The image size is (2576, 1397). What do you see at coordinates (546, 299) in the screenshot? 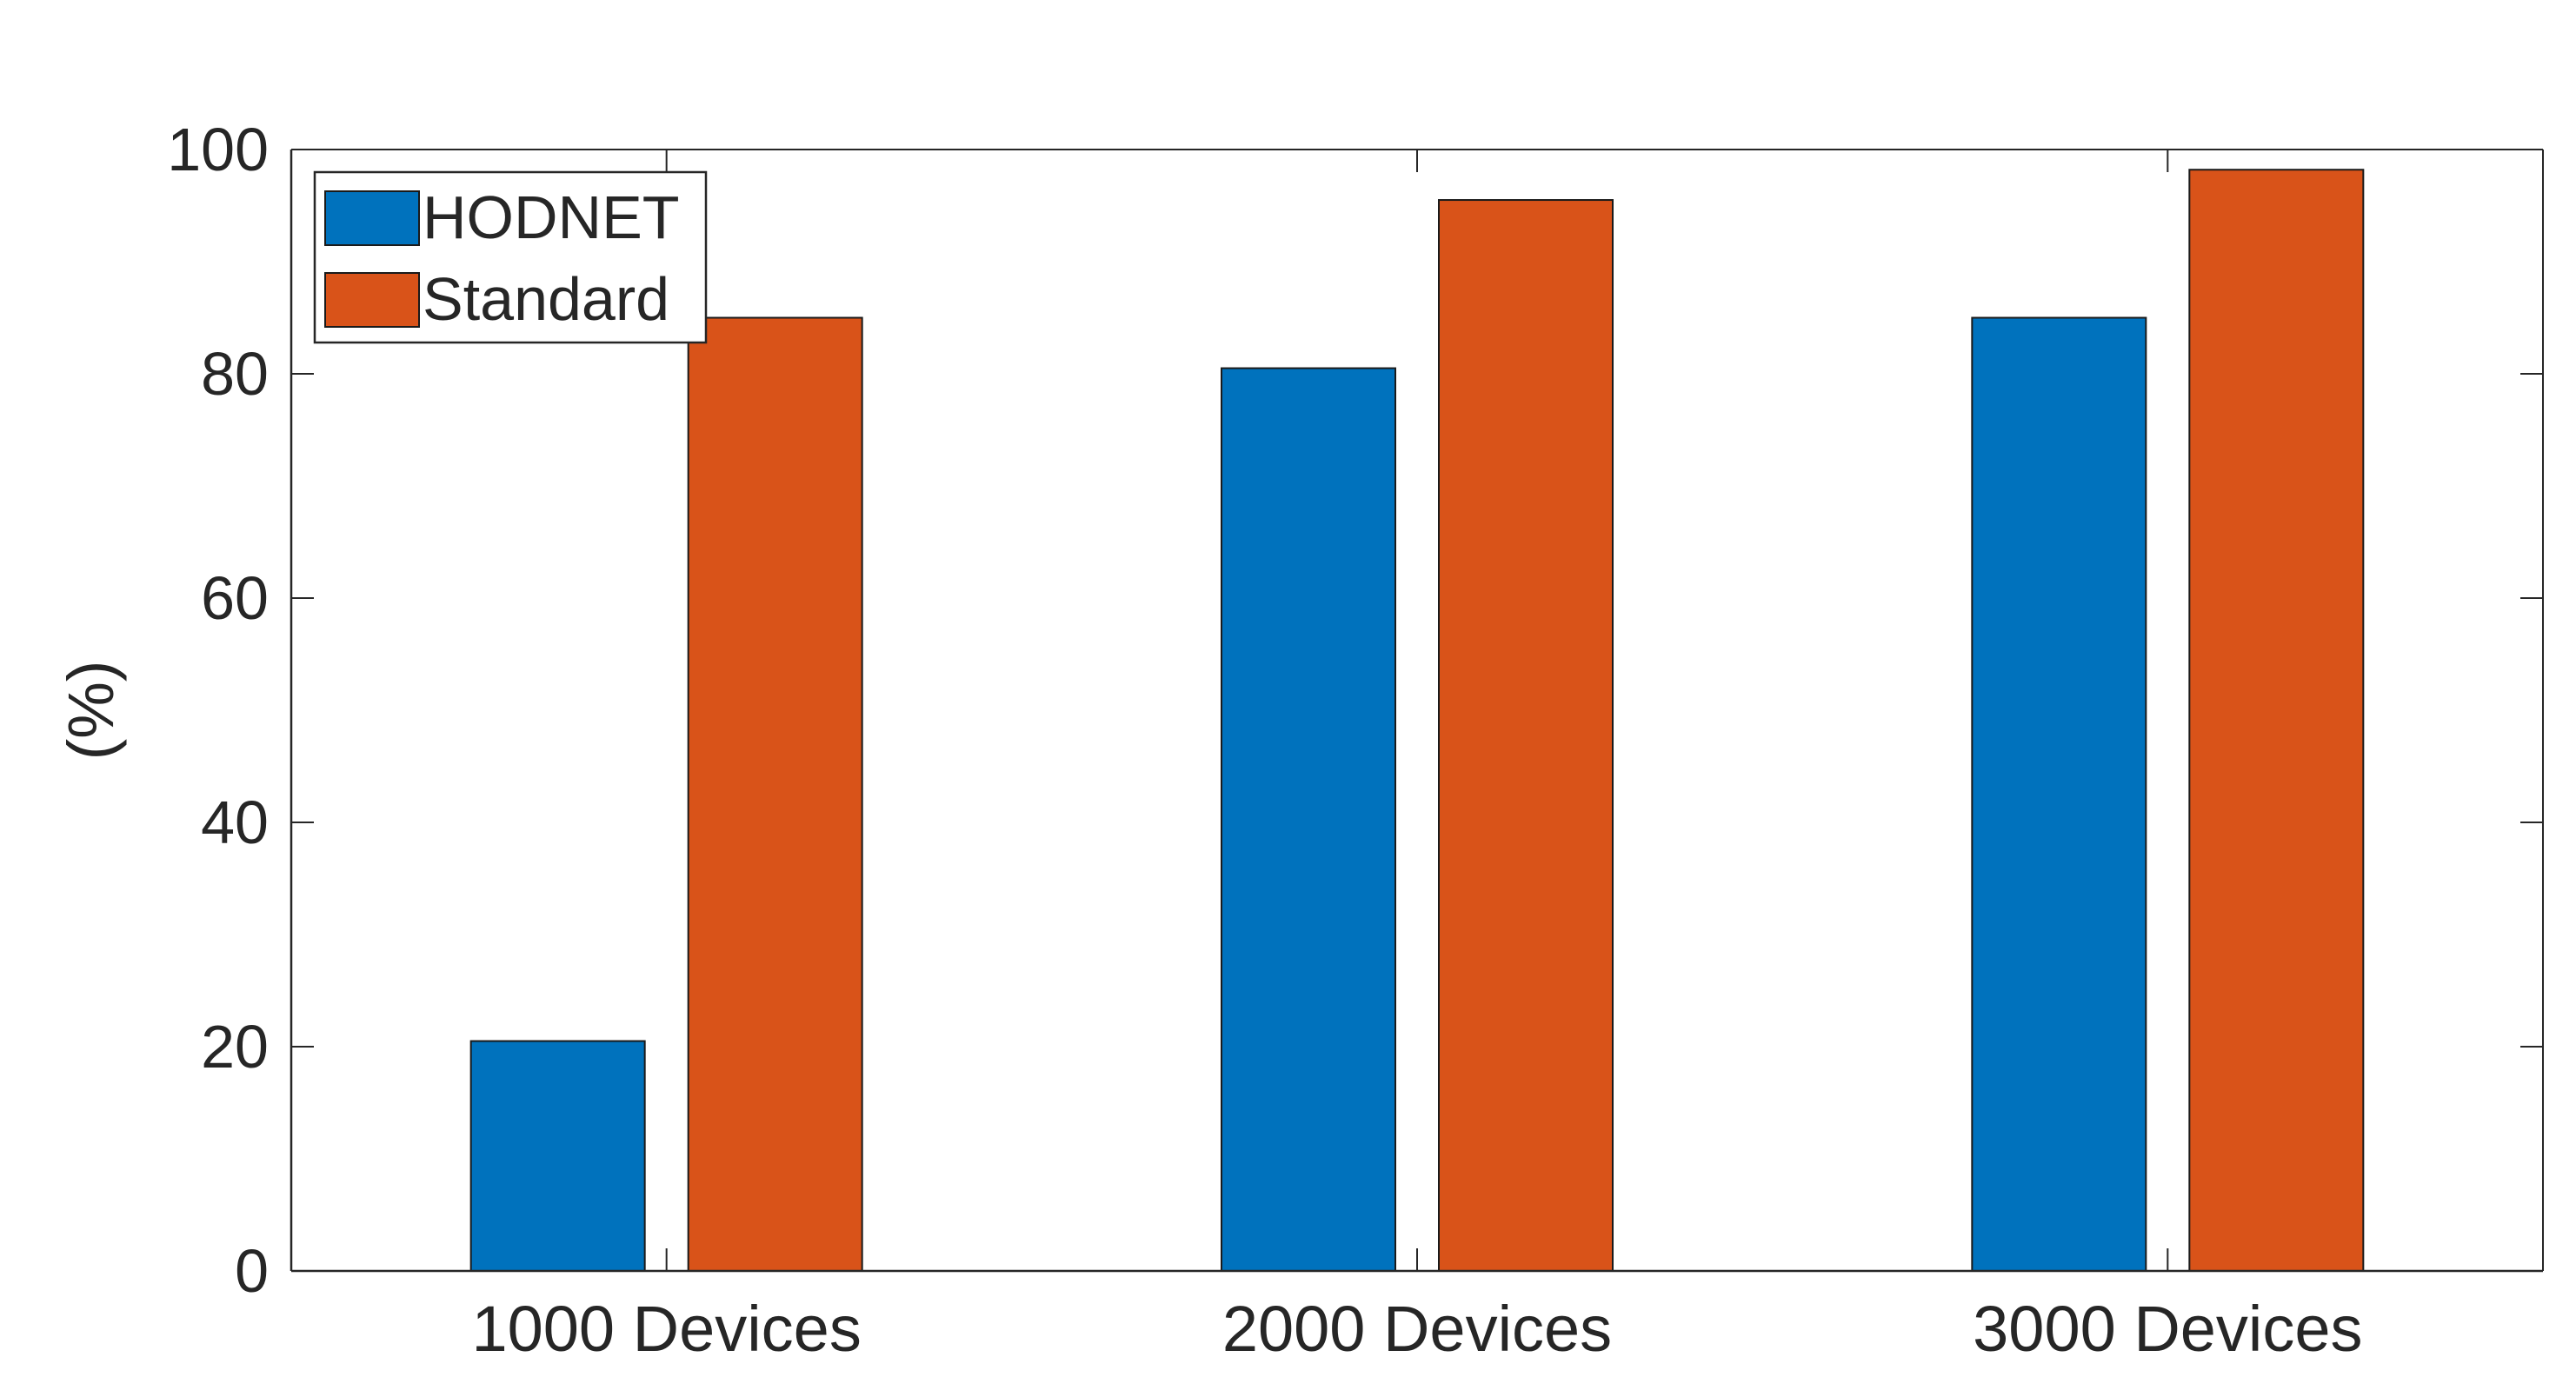
I see `legend-label-standard: Standard` at bounding box center [546, 299].